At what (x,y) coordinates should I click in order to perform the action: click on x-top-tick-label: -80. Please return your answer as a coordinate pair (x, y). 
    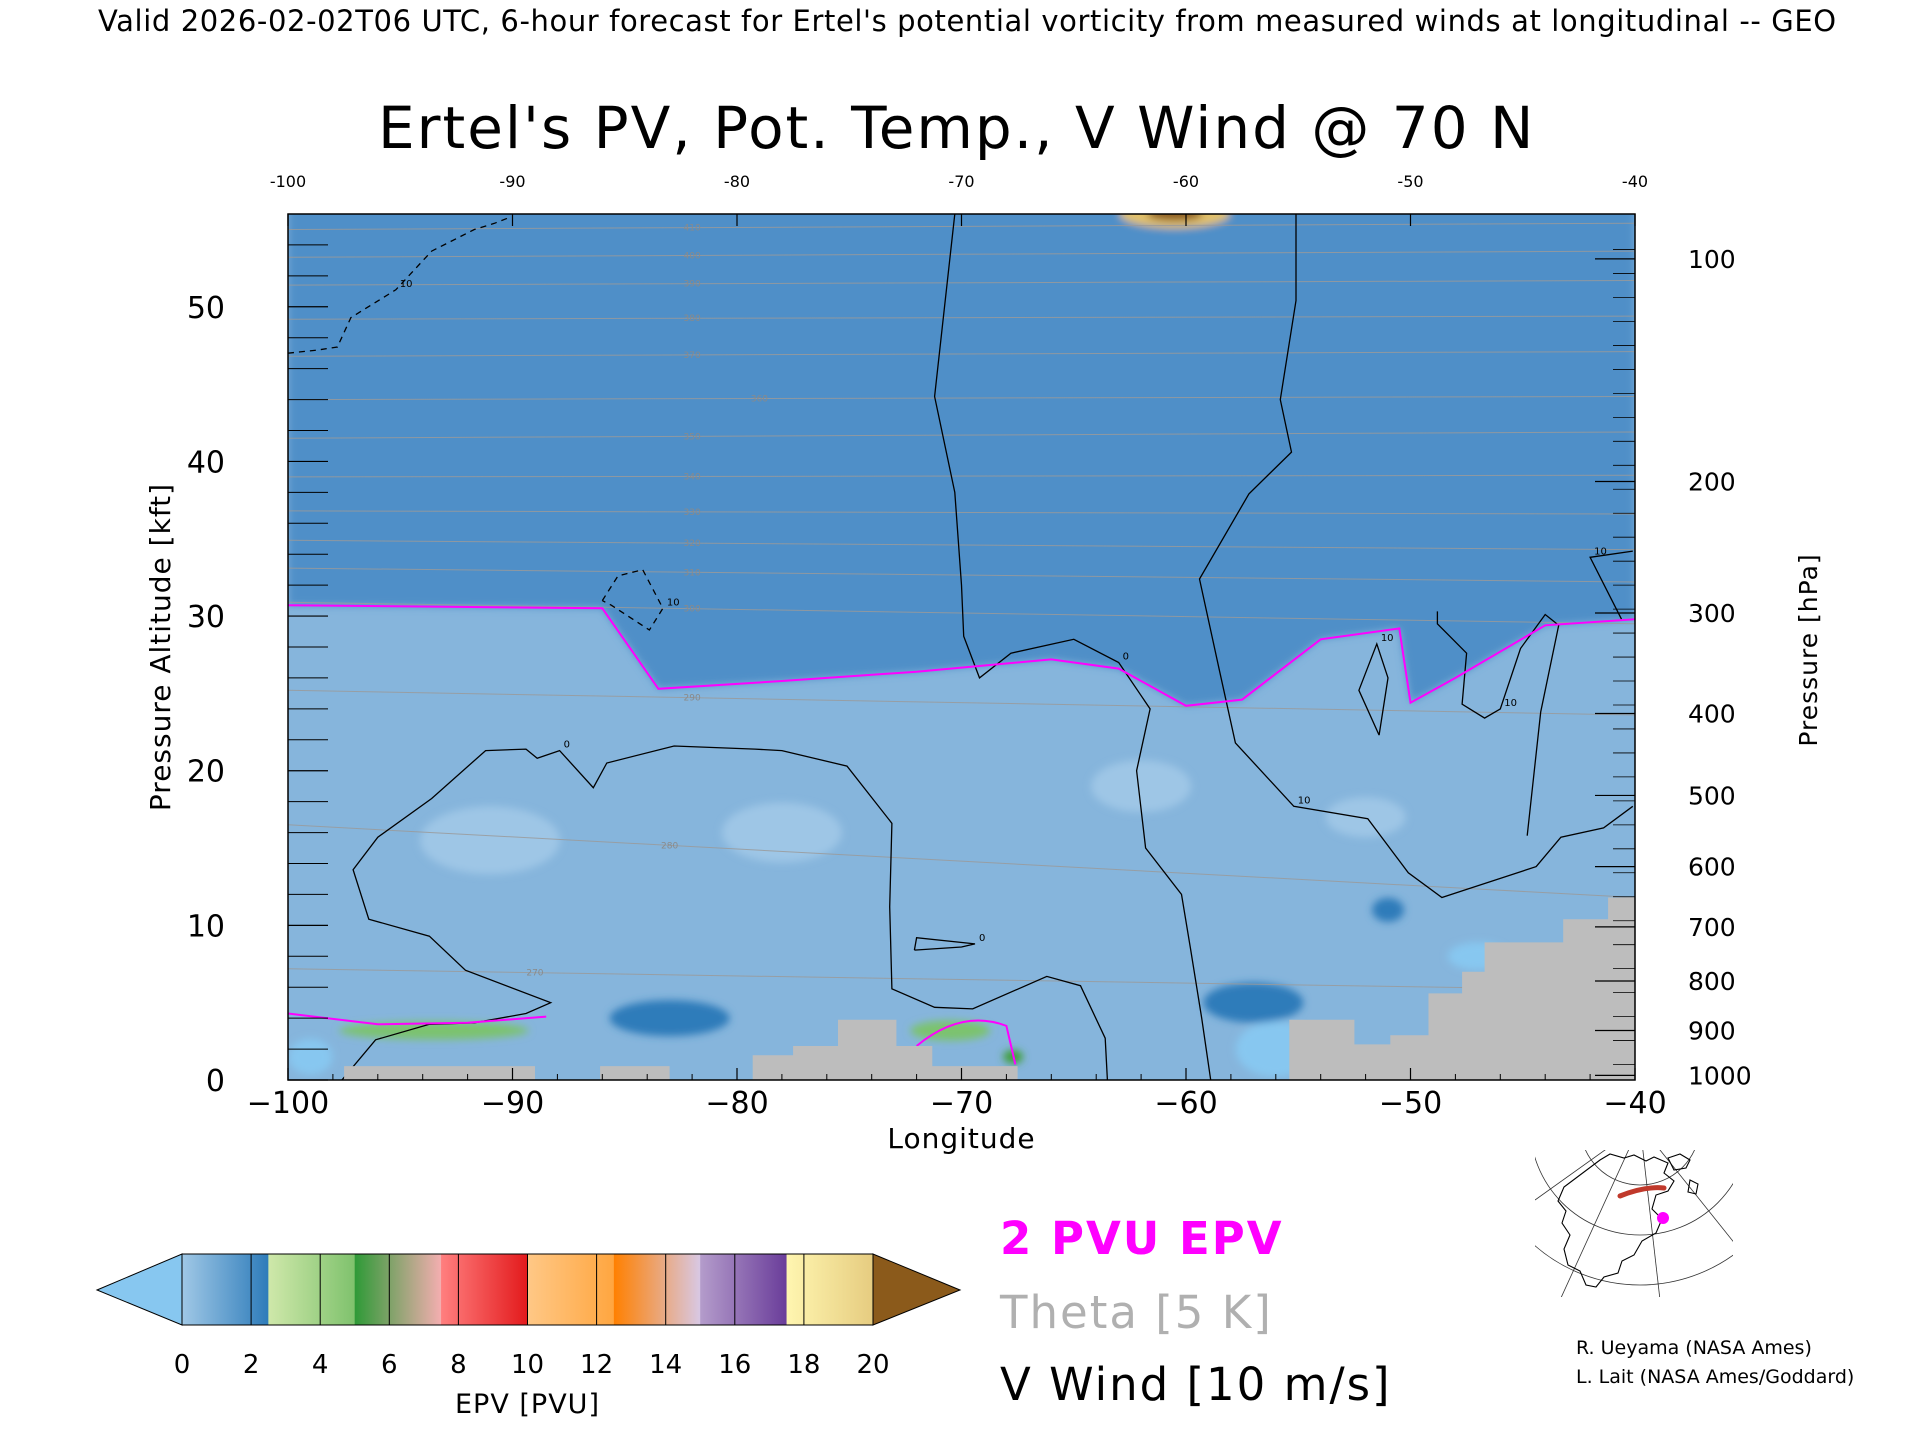
    Looking at the image, I should click on (737, 181).